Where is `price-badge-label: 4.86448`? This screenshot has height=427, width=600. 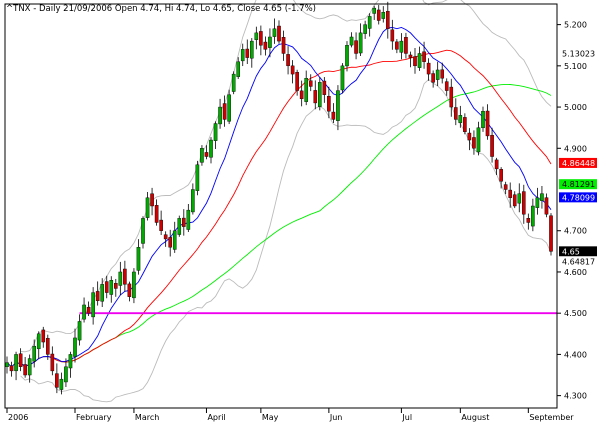
price-badge-label: 4.86448 is located at coordinates (578, 163).